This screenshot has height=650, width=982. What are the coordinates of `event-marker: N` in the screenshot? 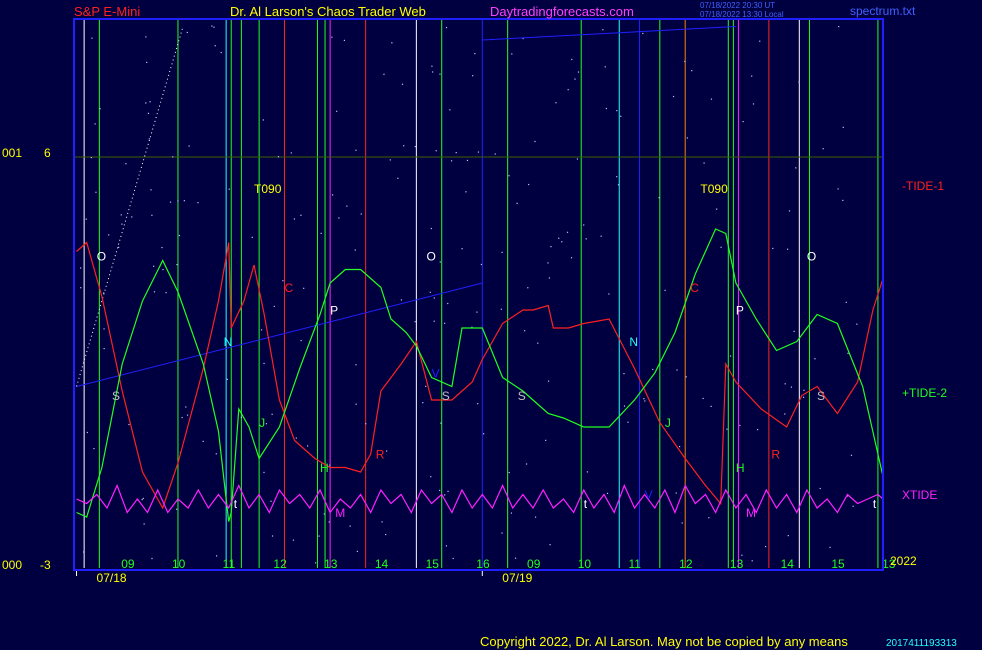 It's located at (228, 342).